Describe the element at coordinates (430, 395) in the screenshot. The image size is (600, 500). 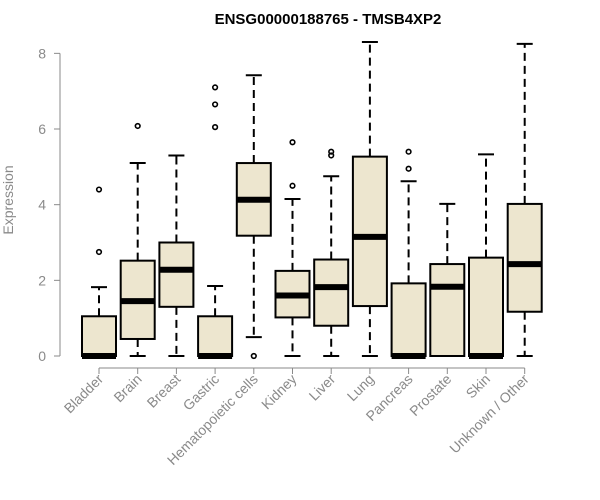
I see `x-tick-label: Prostate` at that location.